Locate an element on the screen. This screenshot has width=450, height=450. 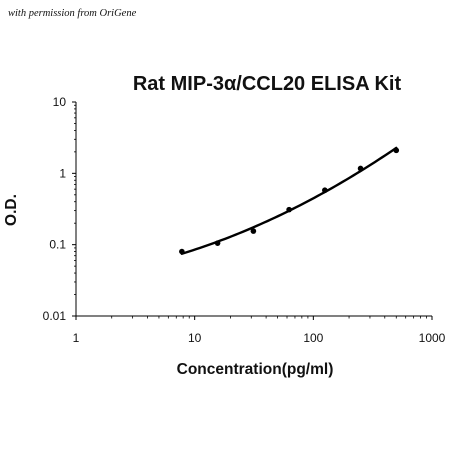
x-tick-label: 100 is located at coordinates (313, 338).